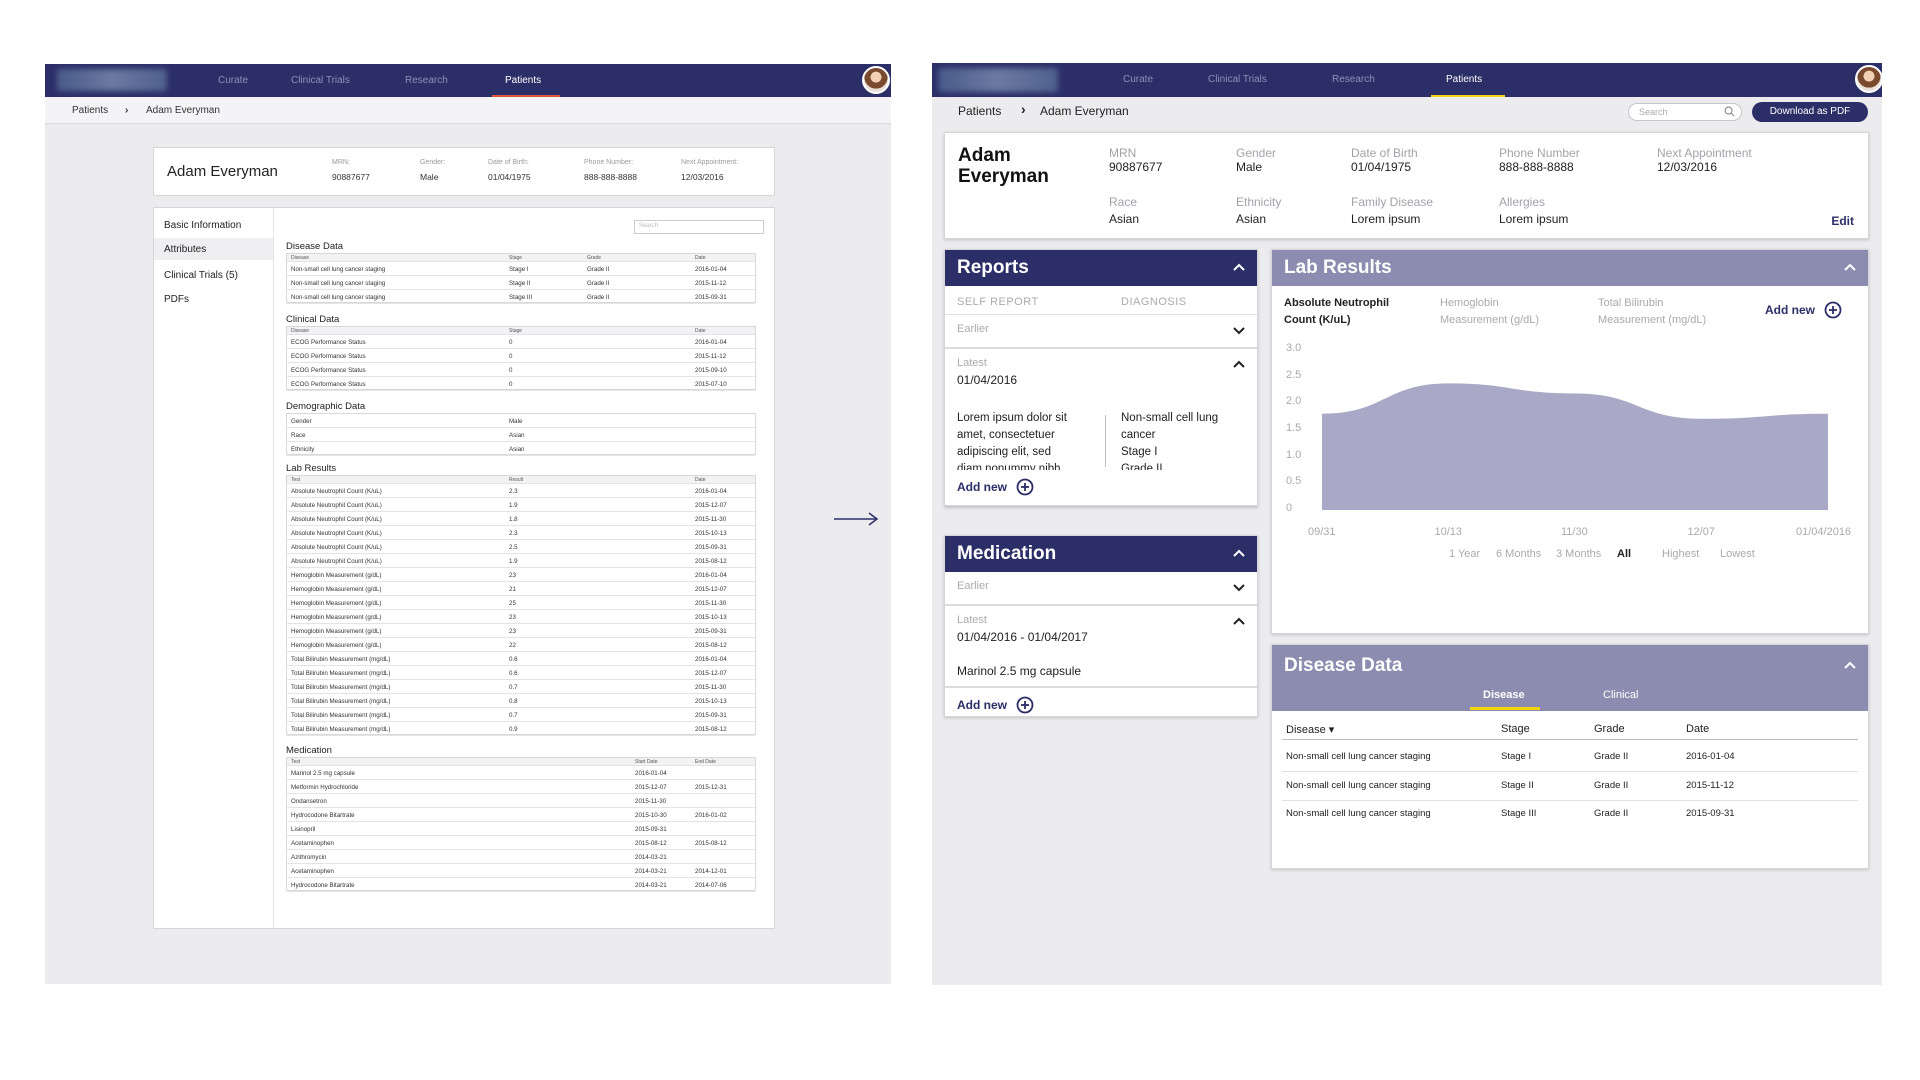 The width and height of the screenshot is (1920, 1080). What do you see at coordinates (1624, 554) in the screenshot?
I see `range-all: All` at bounding box center [1624, 554].